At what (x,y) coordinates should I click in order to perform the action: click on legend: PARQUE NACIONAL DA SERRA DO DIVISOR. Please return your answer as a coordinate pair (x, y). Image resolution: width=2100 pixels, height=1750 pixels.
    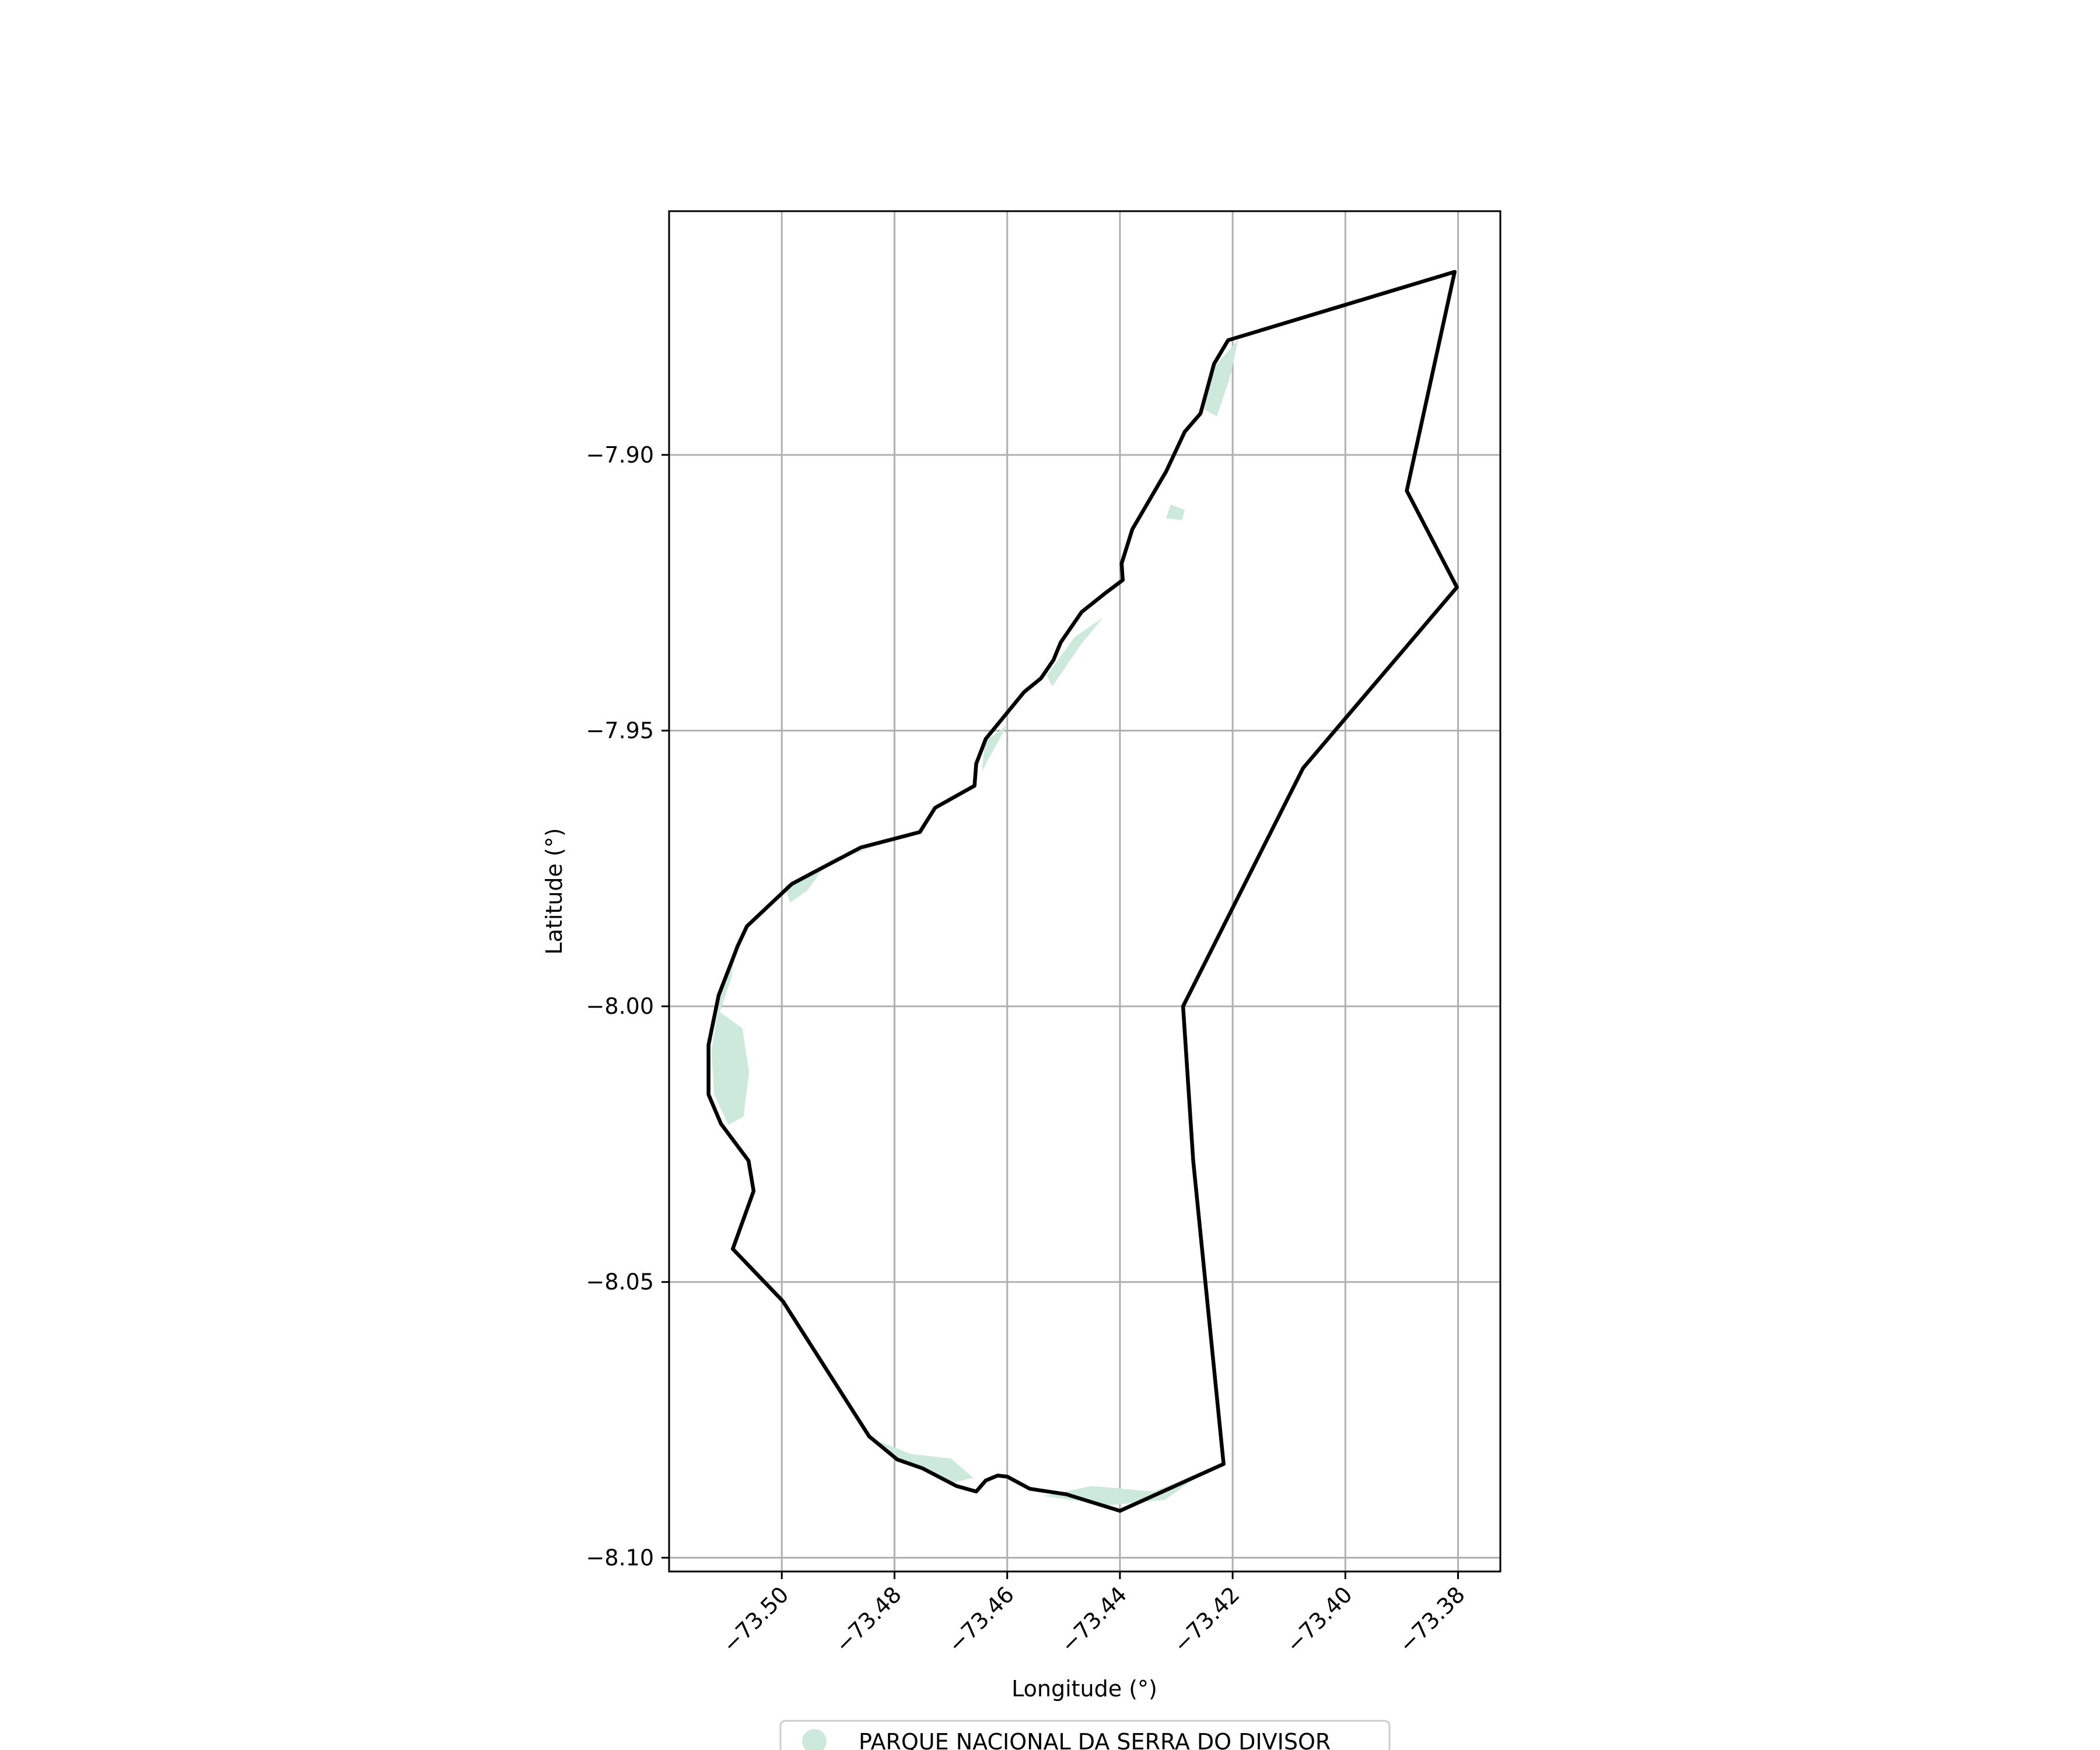
    Looking at the image, I should click on (1085, 1735).